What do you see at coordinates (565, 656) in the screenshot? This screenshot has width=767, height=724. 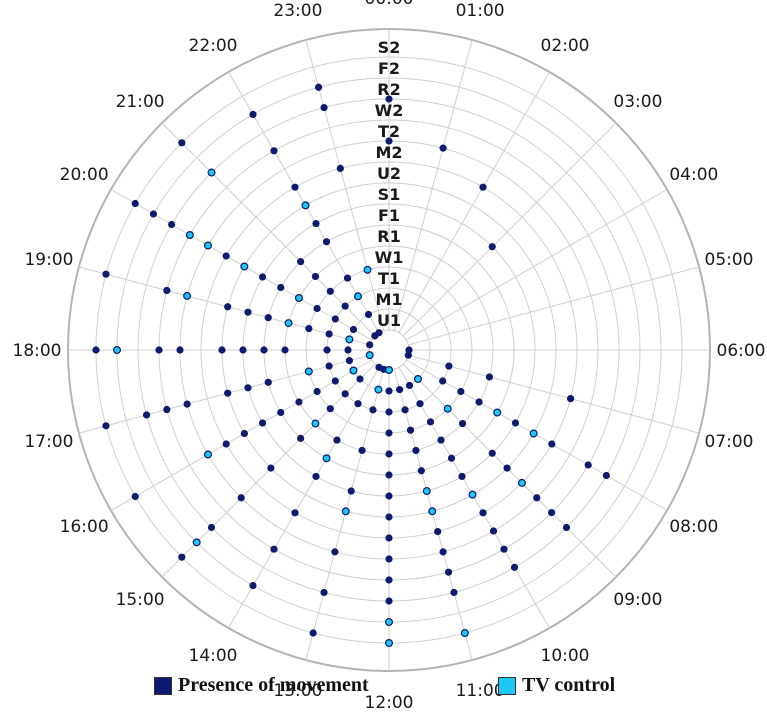 I see `hour-label: 10:00` at bounding box center [565, 656].